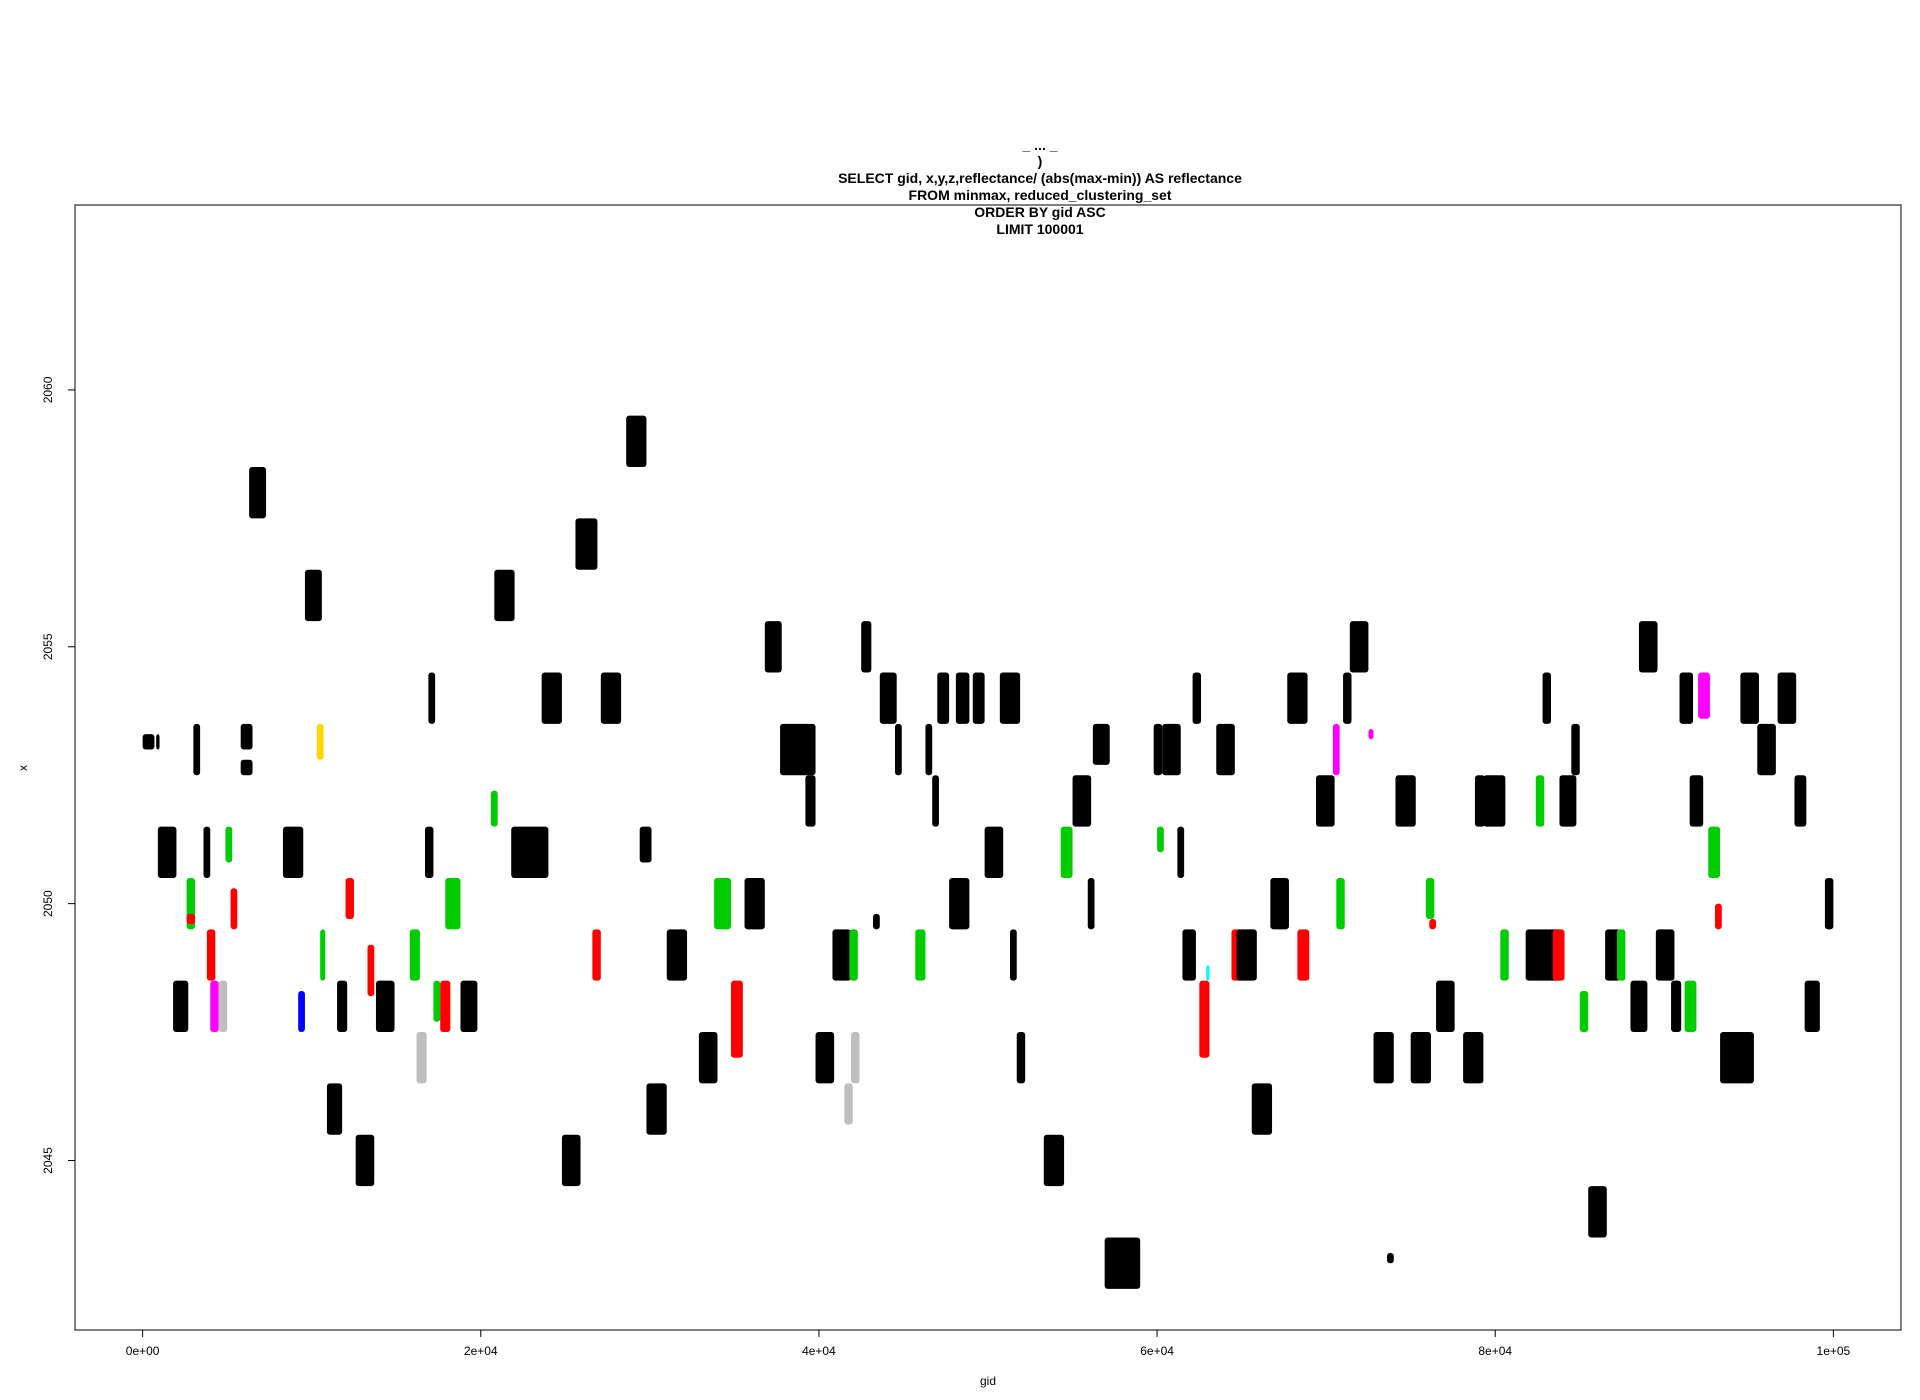  I want to click on x-axis: 0e+00 2e+04 4e+04 6e+04 8e+04 1e+05, so click(988, 1343).